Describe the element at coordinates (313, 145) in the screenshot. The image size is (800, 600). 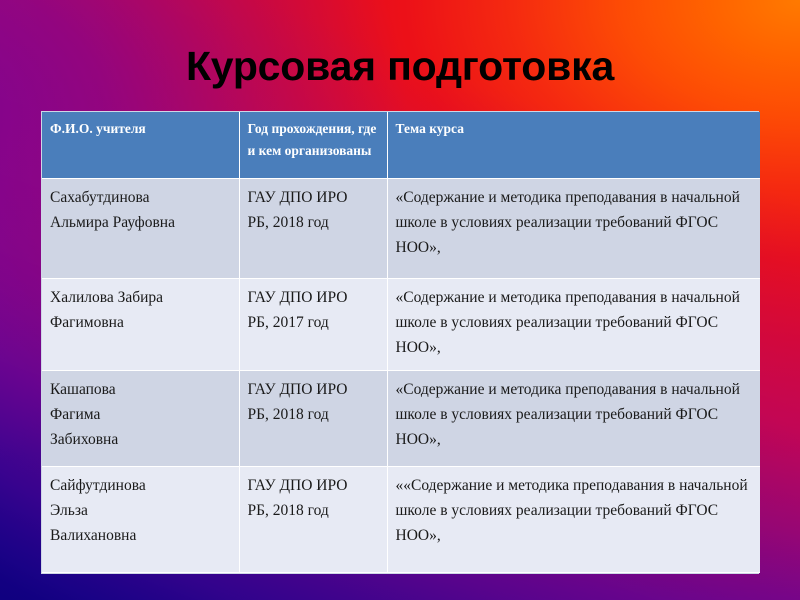
I see `column-header-year-organizer: Год прохождения, где и кем организованы` at that location.